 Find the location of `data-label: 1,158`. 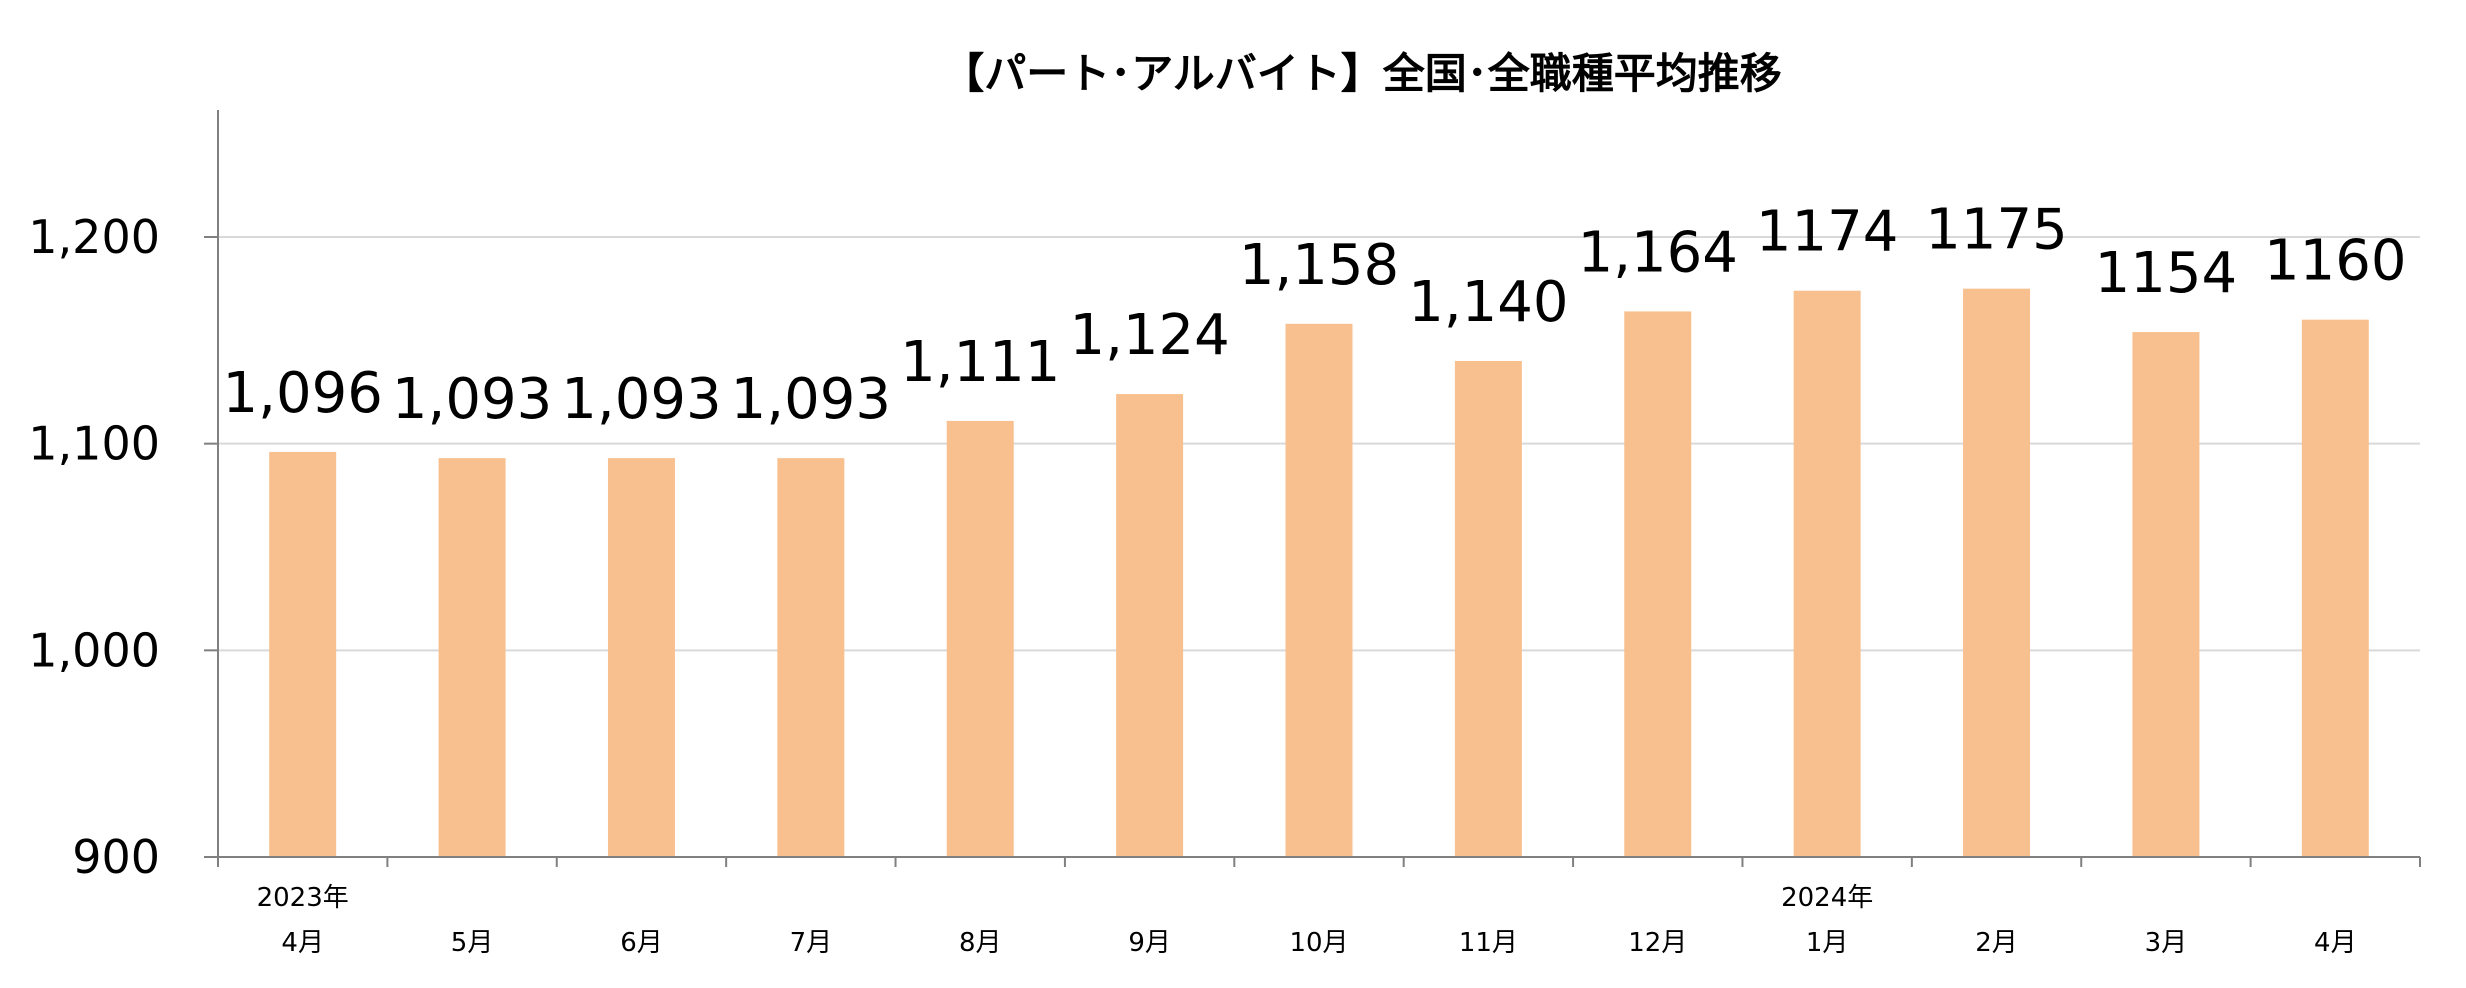

data-label: 1,158 is located at coordinates (1319, 265).